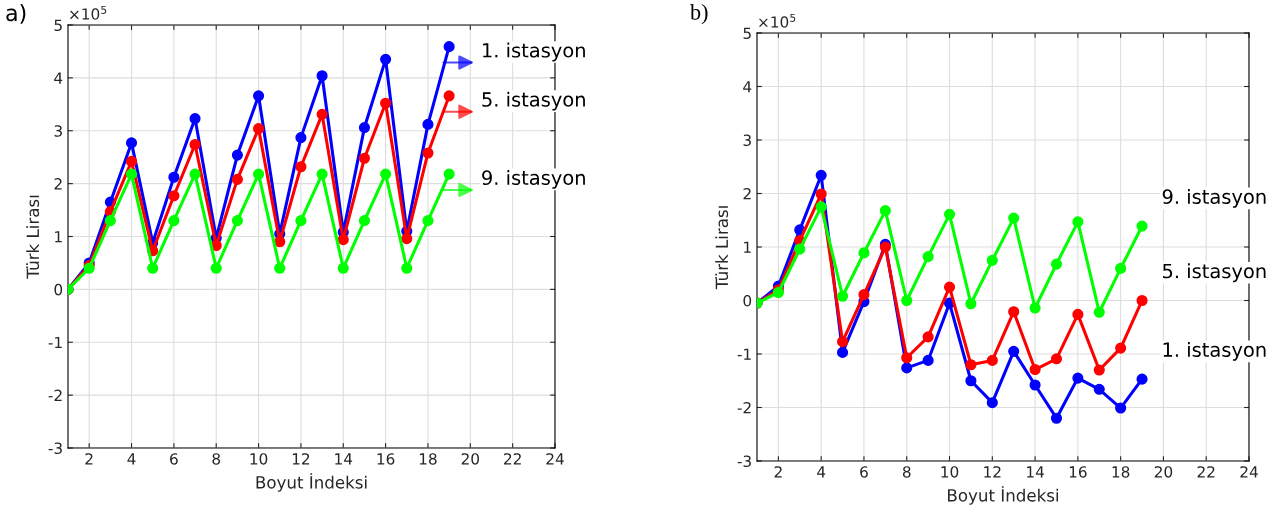 This screenshot has width=1273, height=519. Describe the element at coordinates (1214, 351) in the screenshot. I see `series-label: 1. istasyon` at that location.